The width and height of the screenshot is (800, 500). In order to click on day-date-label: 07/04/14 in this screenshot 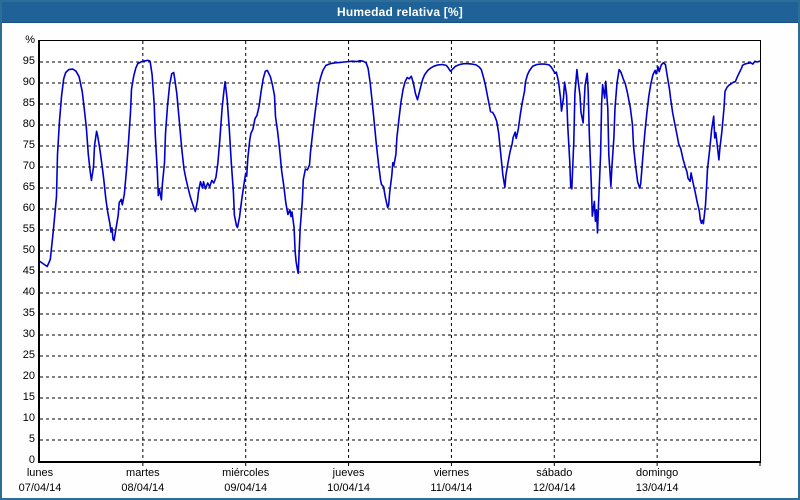, I will do `click(40, 488)`.